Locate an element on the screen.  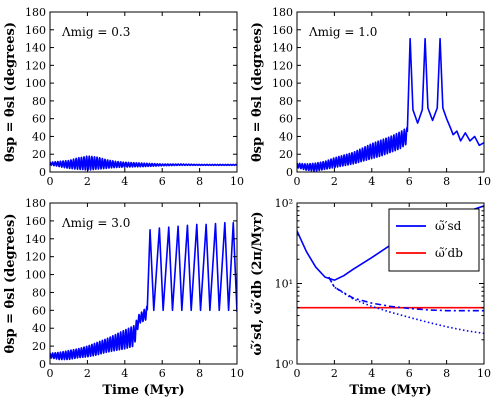
legend-label: ω̃′sd is located at coordinates (448, 226).